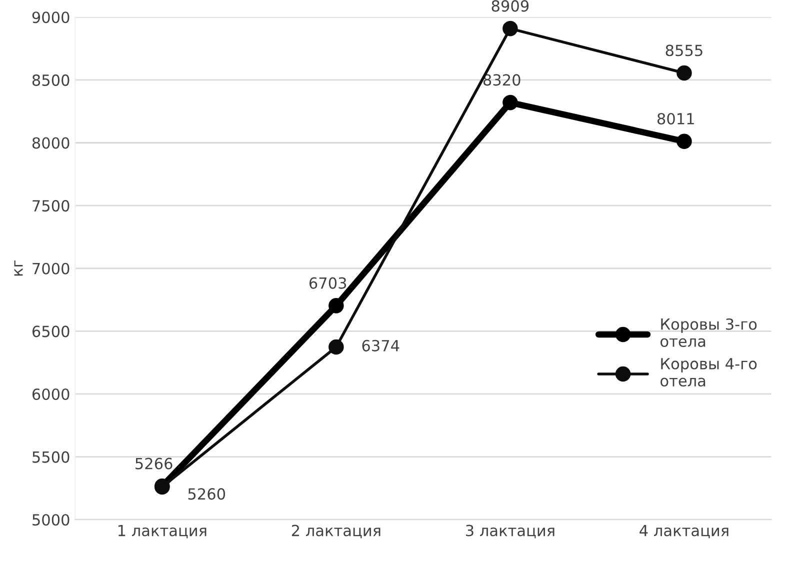  What do you see at coordinates (51, 394) in the screenshot?
I see `y-tick-label: 6000` at bounding box center [51, 394].